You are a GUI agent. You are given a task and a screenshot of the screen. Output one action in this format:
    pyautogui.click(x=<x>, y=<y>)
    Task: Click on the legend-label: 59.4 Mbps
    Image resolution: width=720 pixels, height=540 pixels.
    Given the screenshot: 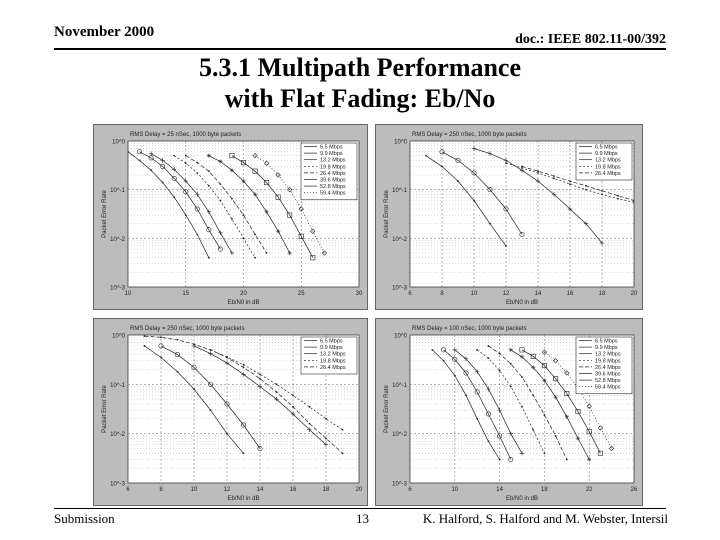 What is the action you would take?
    pyautogui.click(x=608, y=388)
    